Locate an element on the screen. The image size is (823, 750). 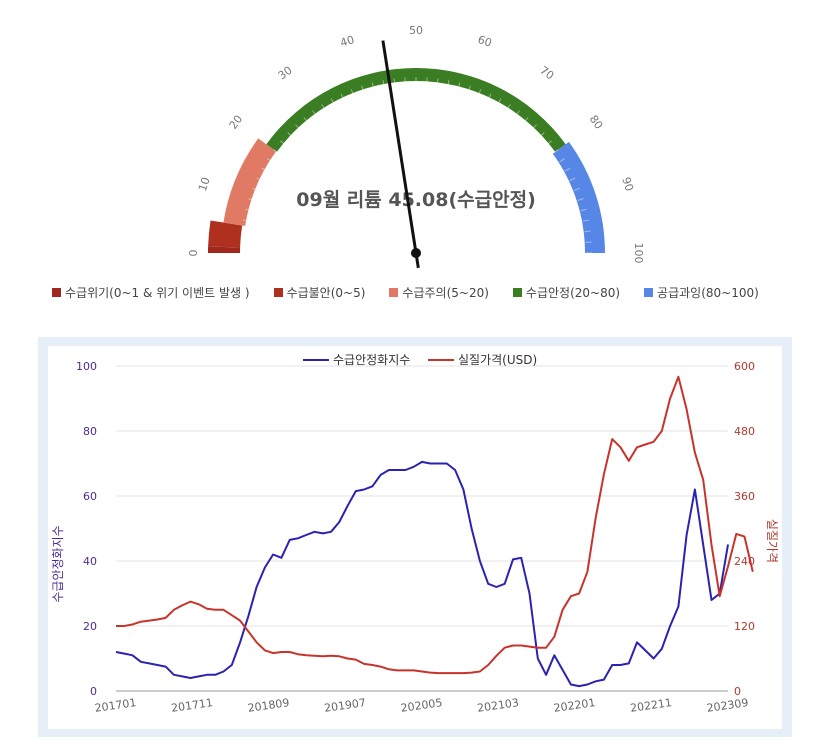
gauge-title: 09월 리튬 45.08(수급안정) is located at coordinates (416, 200).